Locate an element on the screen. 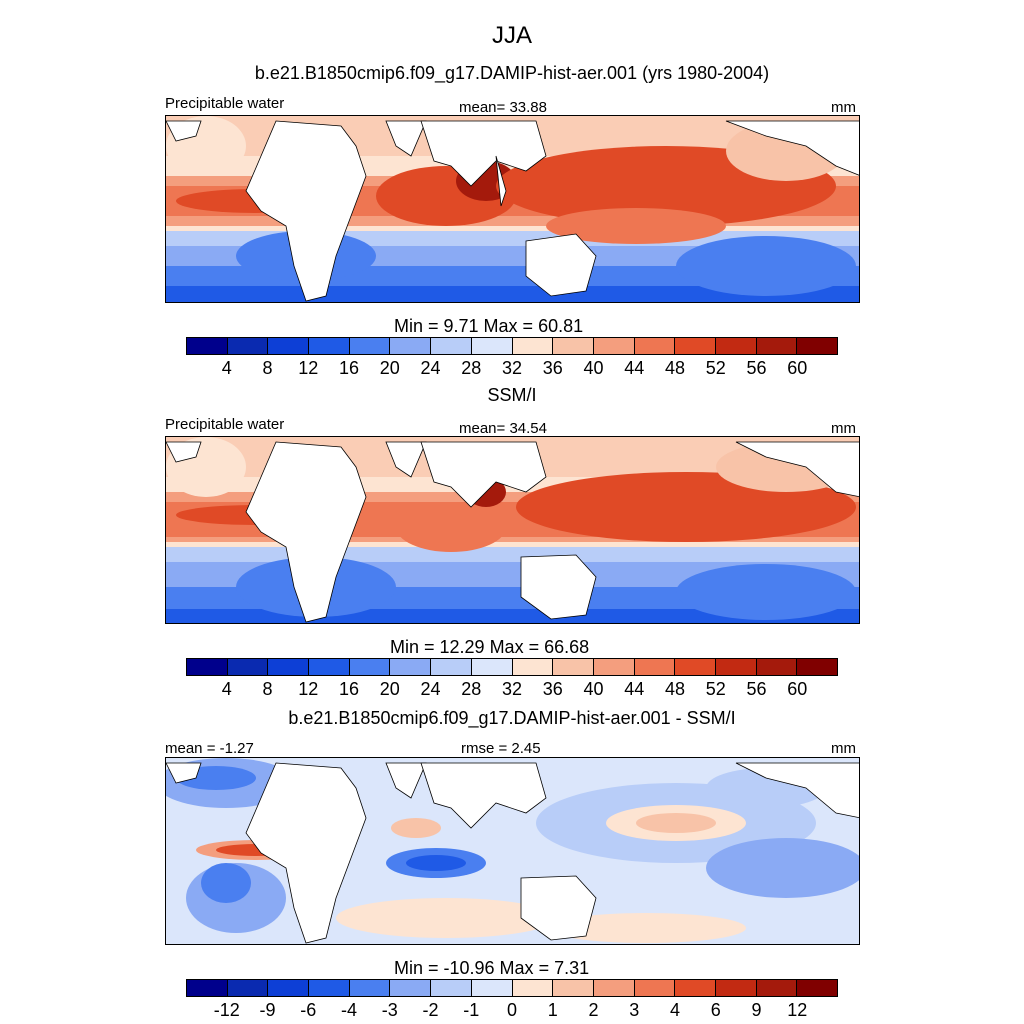  panel3-colorbar-tick-label: 3 is located at coordinates (634, 1010).